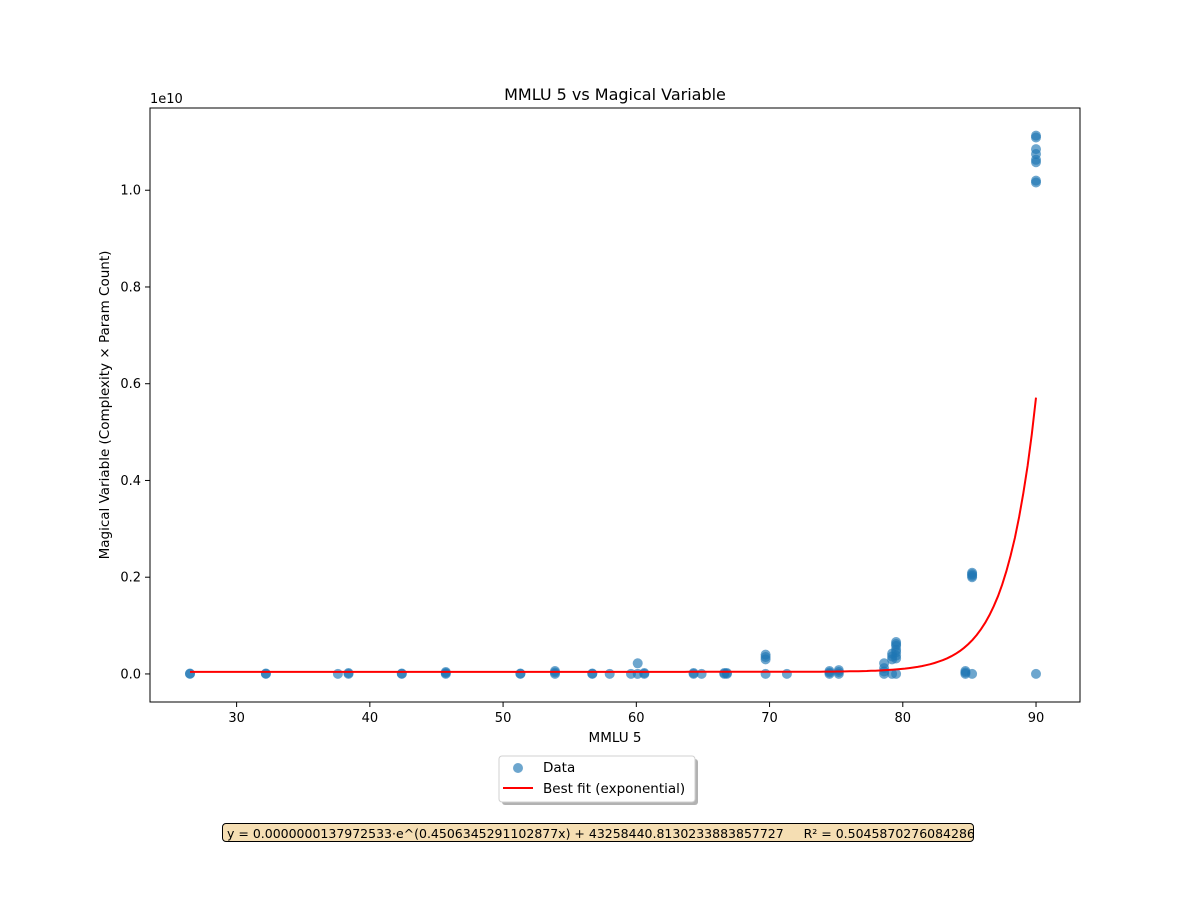 This screenshot has height=900, width=1200. I want to click on y-offset-label: 1e10, so click(166, 99).